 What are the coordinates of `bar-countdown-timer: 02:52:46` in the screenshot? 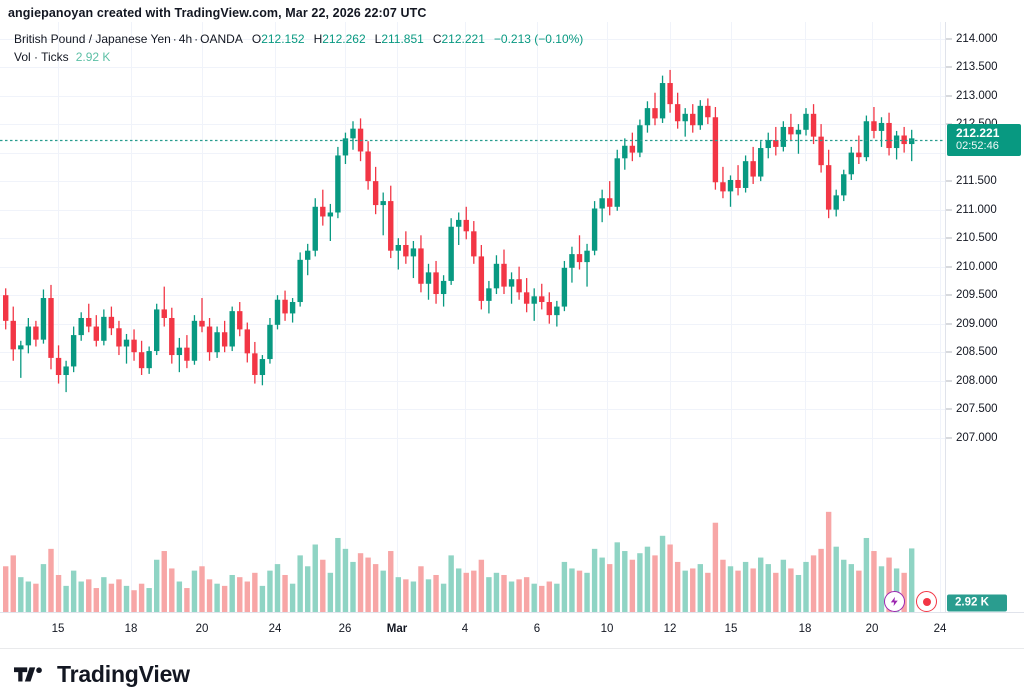 It's located at (977, 146).